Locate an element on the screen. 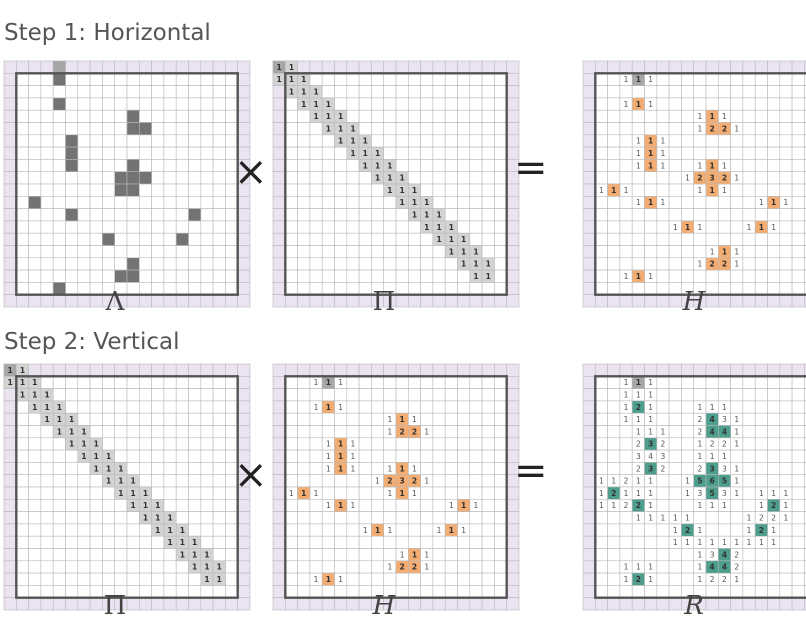 The image size is (806, 635). lambda-grid is located at coordinates (127, 184).